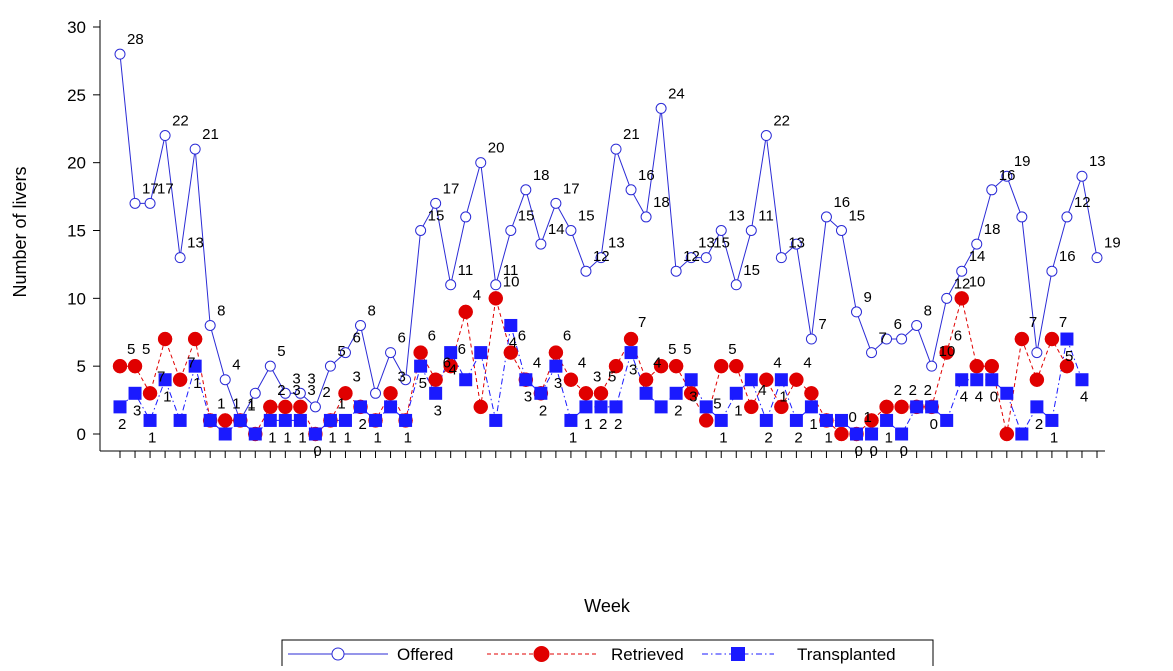  What do you see at coordinates (221, 310) in the screenshot?
I see `offered-data-label: 8` at bounding box center [221, 310].